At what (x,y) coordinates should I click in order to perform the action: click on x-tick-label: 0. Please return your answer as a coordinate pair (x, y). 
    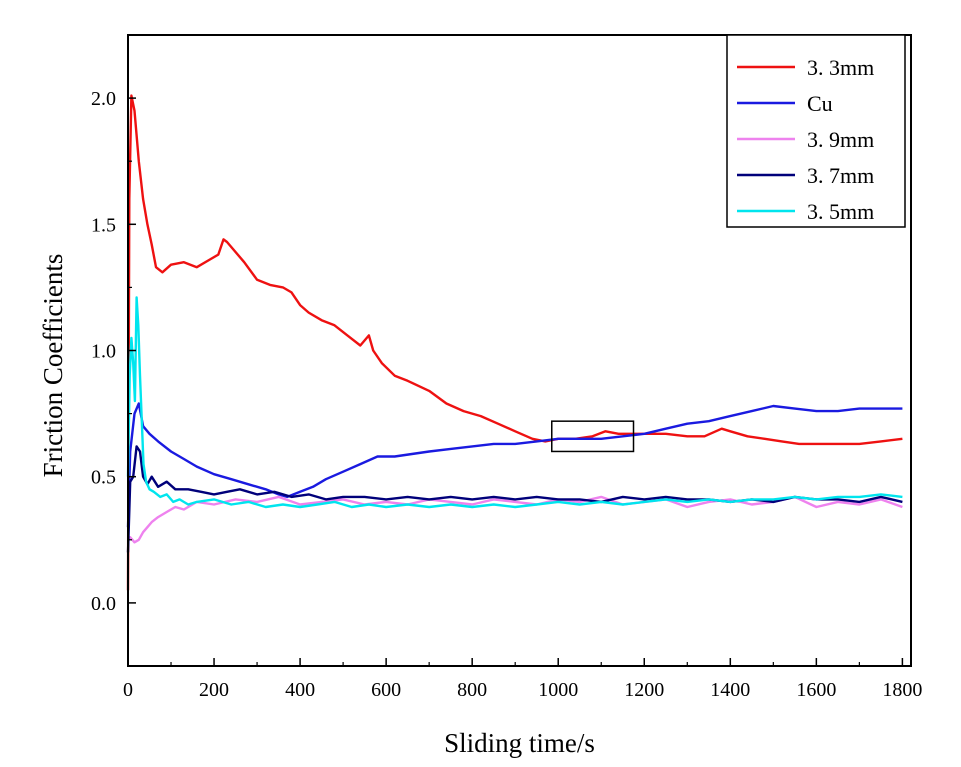
    Looking at the image, I should click on (128, 690).